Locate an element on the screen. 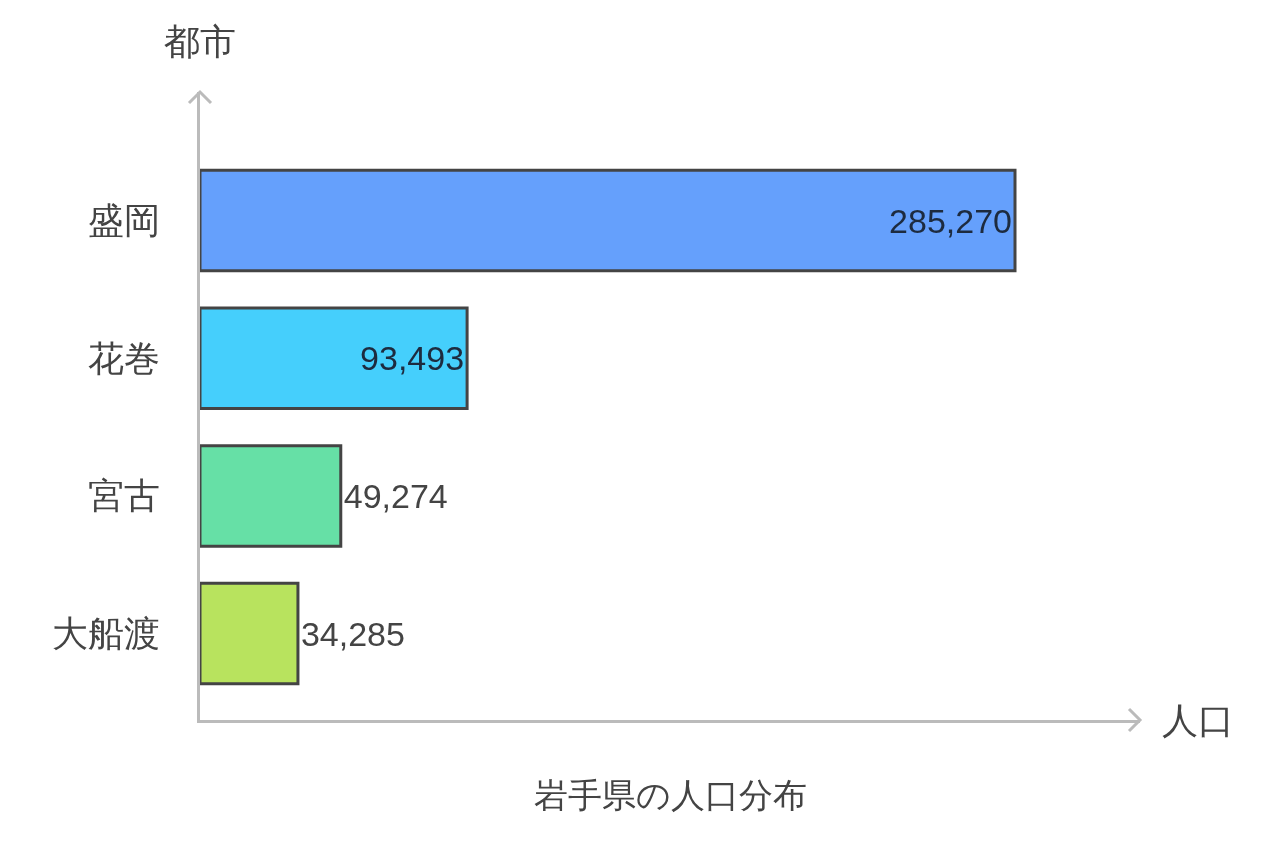 The image size is (1280, 845). y-axis-title: 都市 is located at coordinates (200, 41).